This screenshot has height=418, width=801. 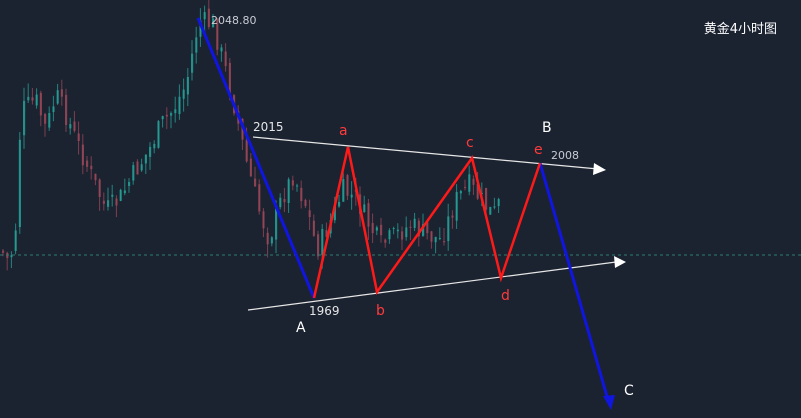 I want to click on upper-right-price-label: 2008, so click(x=565, y=155).